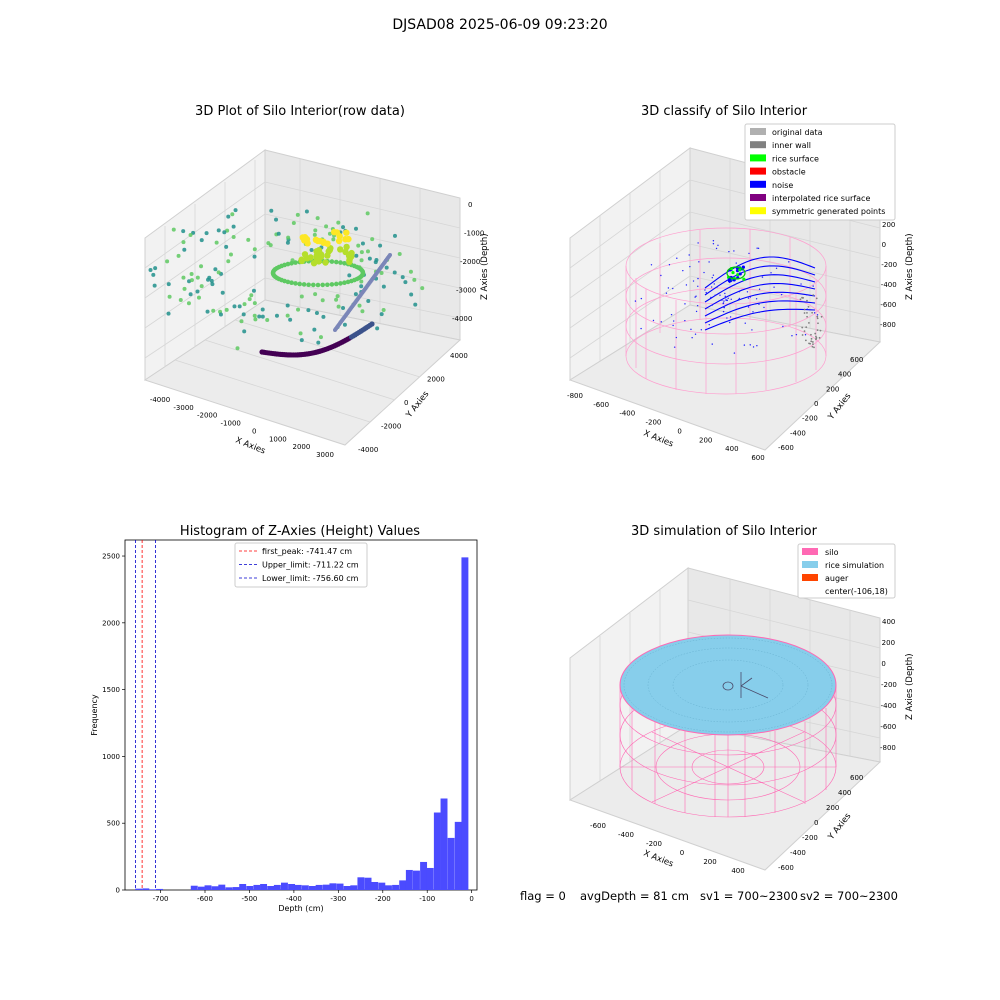 This screenshot has width=1000, height=1000. I want to click on simulation-x-tick-label: -600, so click(598, 826).